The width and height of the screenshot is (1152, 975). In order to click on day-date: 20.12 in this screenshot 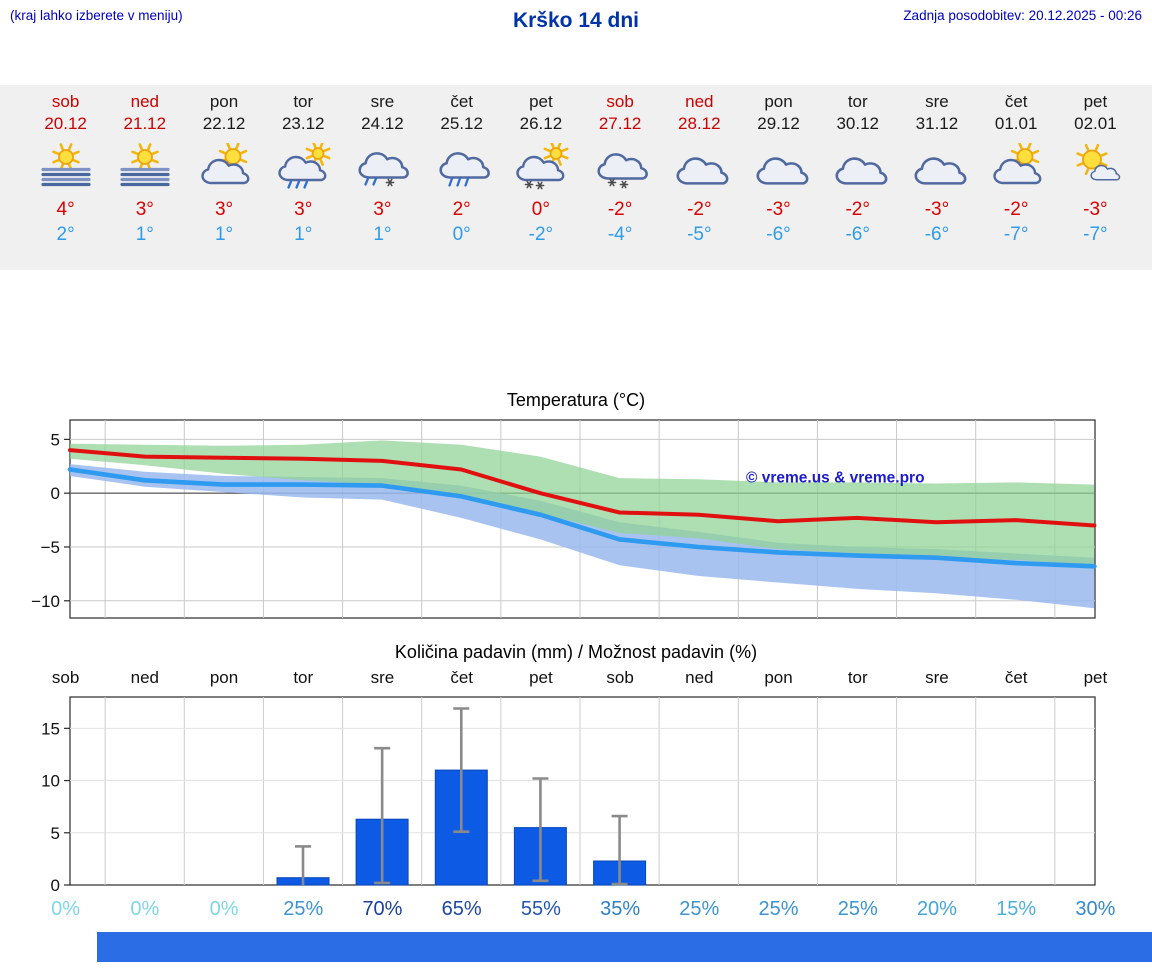, I will do `click(65, 123)`.